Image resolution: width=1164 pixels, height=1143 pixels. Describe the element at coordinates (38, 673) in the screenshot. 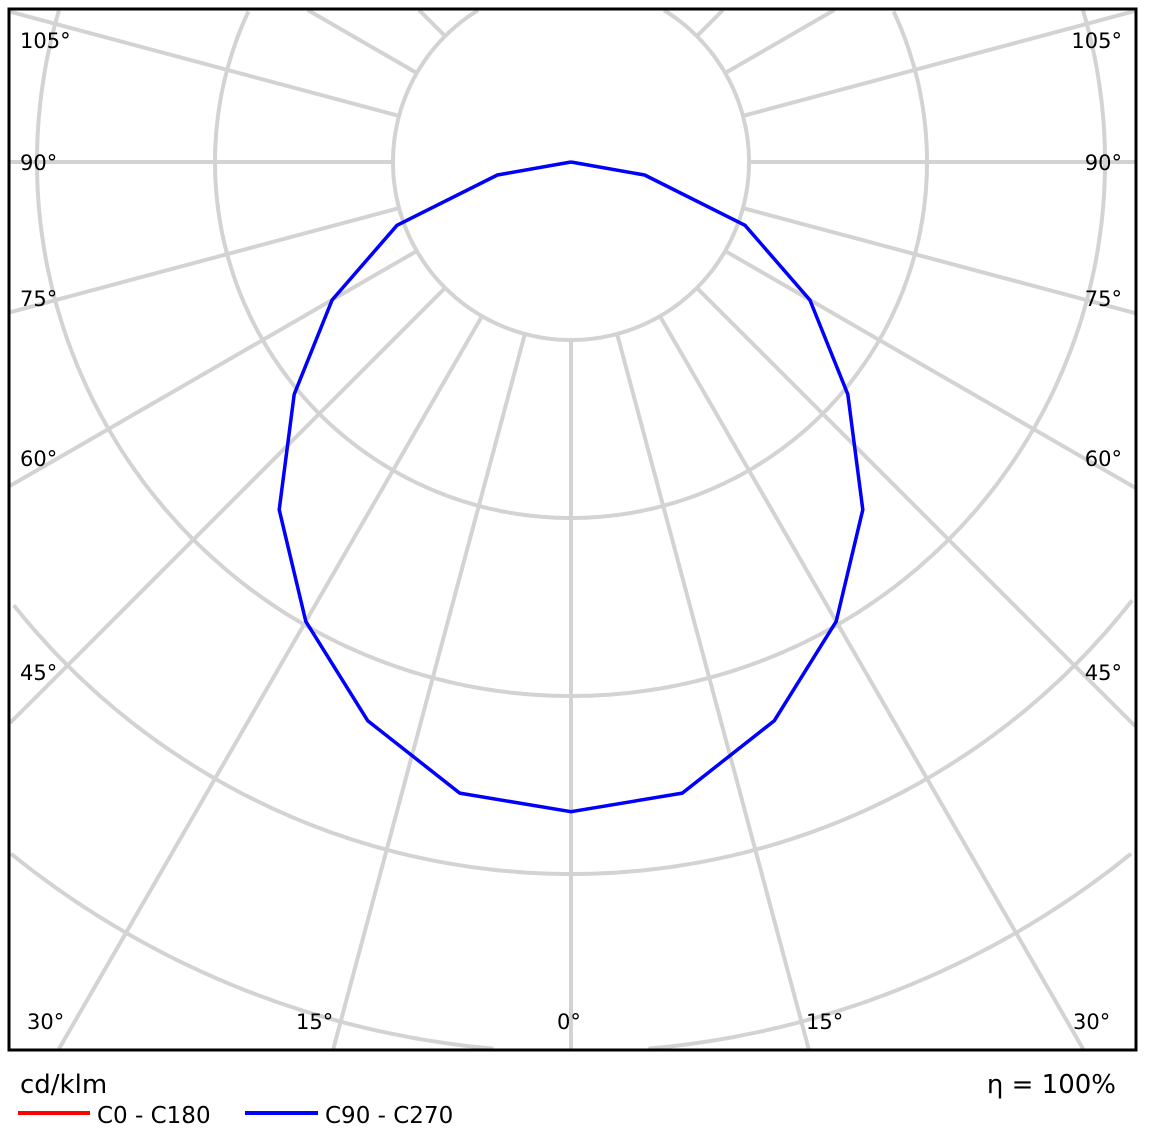

I see `tick-left-45: 45°` at that location.